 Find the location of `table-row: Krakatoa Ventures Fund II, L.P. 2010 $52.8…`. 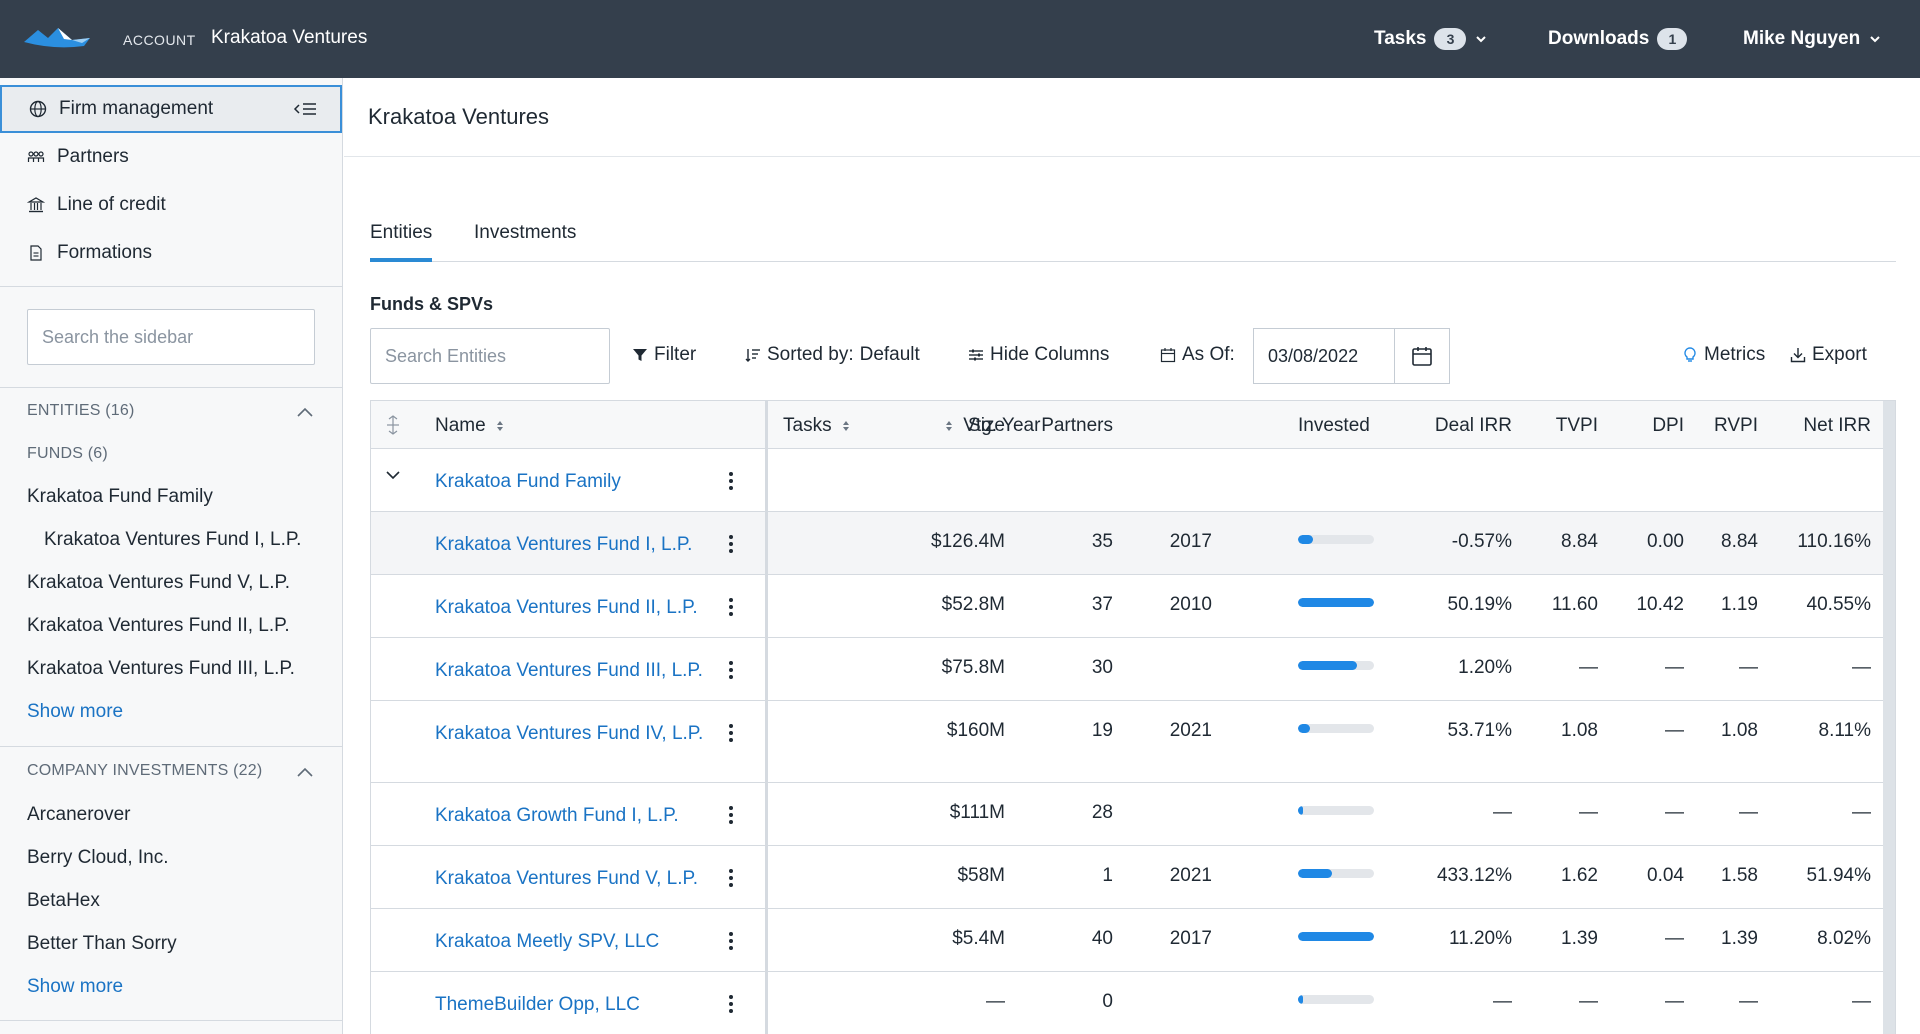

table-row: Krakatoa Ventures Fund II, L.P. 2010 $52.8… is located at coordinates (1128, 606).